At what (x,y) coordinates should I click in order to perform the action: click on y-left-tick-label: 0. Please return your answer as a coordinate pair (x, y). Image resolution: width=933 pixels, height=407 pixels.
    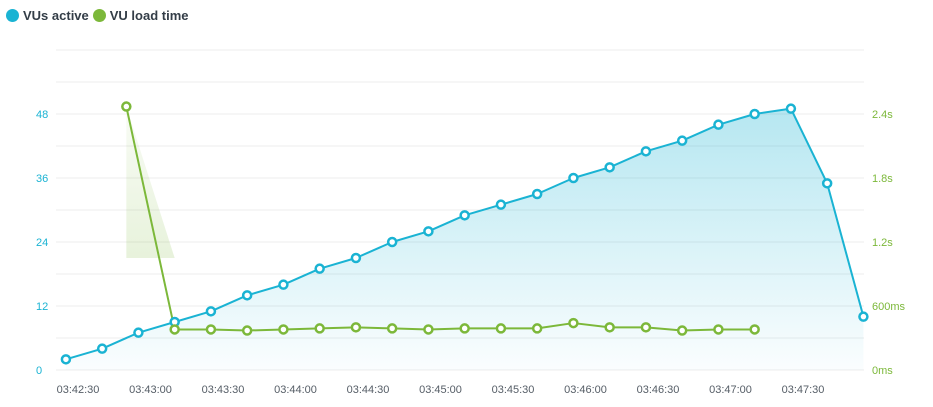
    Looking at the image, I should click on (39, 371).